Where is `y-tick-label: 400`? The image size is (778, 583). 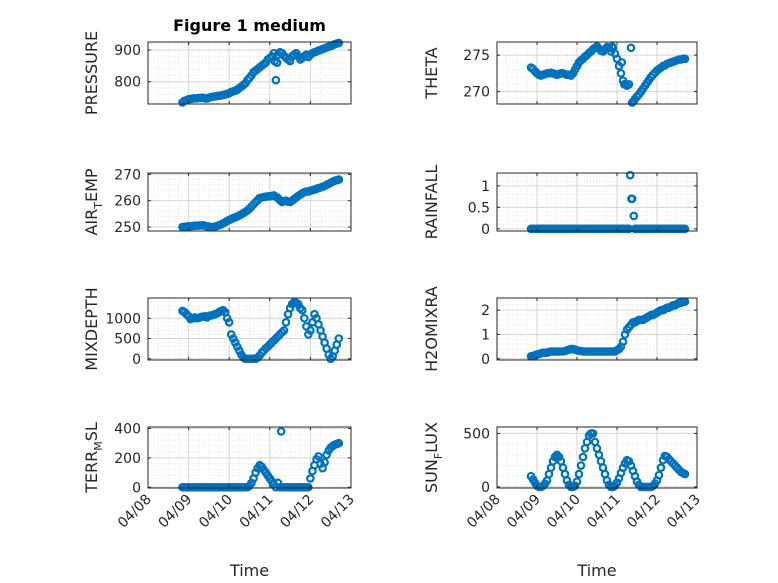 y-tick-label: 400 is located at coordinates (127, 429).